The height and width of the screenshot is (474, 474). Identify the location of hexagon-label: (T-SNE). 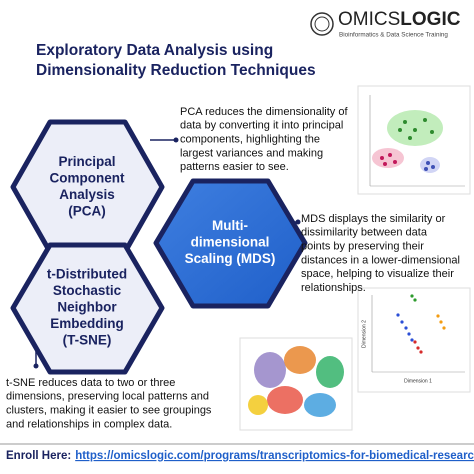
(87, 340).